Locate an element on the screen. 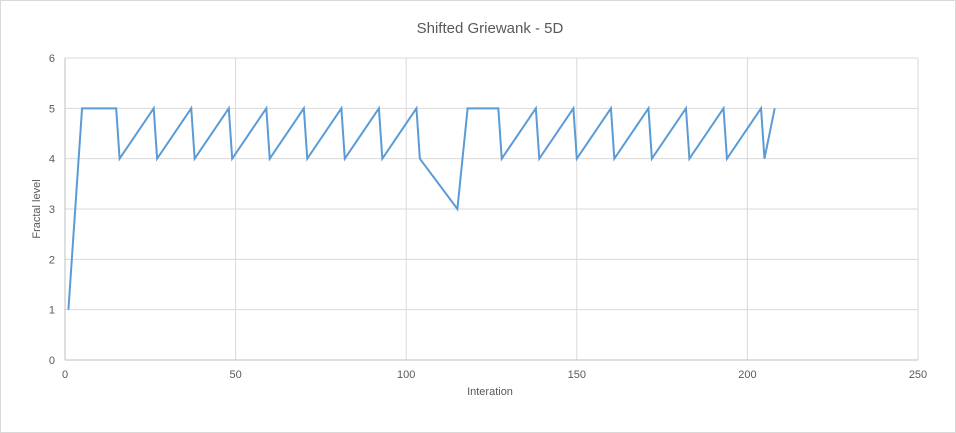  y-tick-labels: 0 1 2 3 4 5 6 is located at coordinates (52, 210).